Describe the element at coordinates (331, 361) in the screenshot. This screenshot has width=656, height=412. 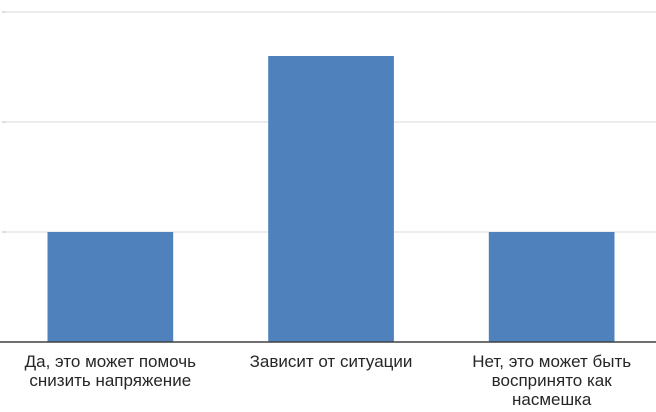
I see `x-tick-label: Зависит от ситуации` at that location.